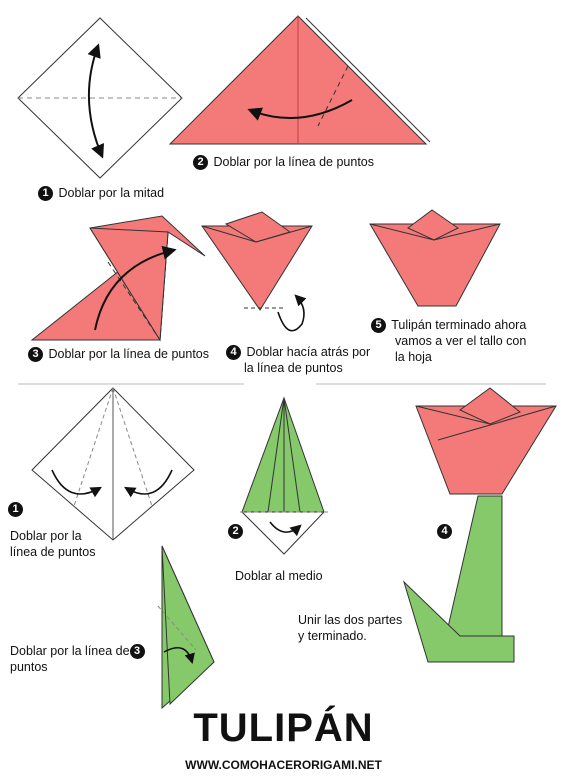 Image resolution: width=567 pixels, height=778 pixels. Describe the element at coordinates (350, 628) in the screenshot. I see `stem-step4-caption: Unir las dos partes y terminado.` at that location.